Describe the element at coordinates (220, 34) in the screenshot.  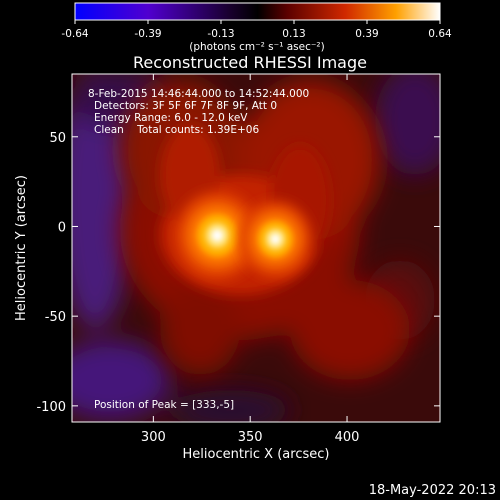
I see `colorbar-tick-label: -0.13` at that location.